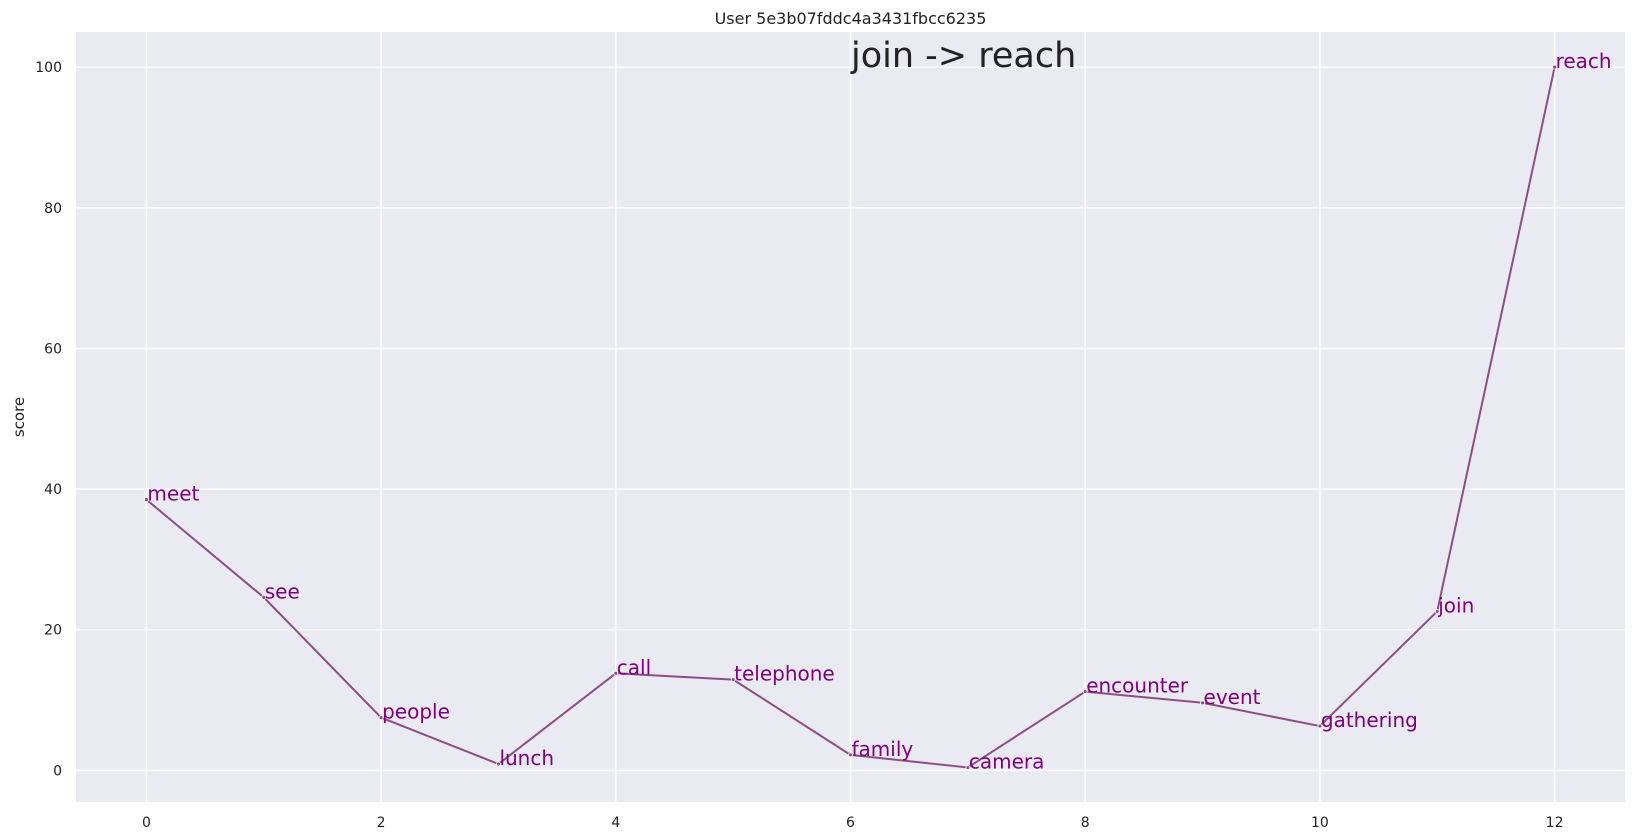  I want to click on x-tick-label: 2, so click(381, 823).